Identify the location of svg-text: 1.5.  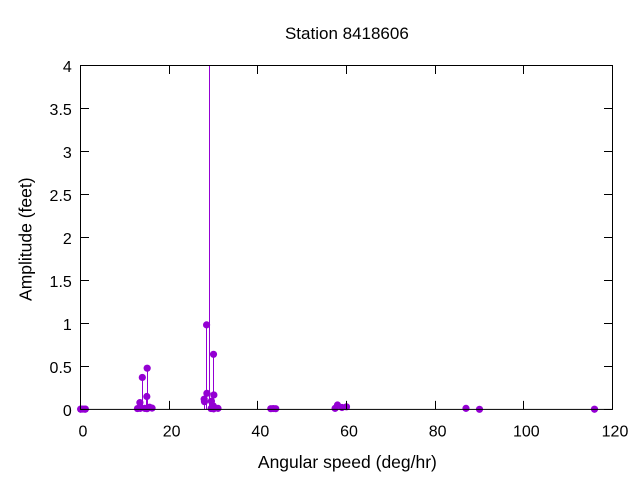
(61, 282).